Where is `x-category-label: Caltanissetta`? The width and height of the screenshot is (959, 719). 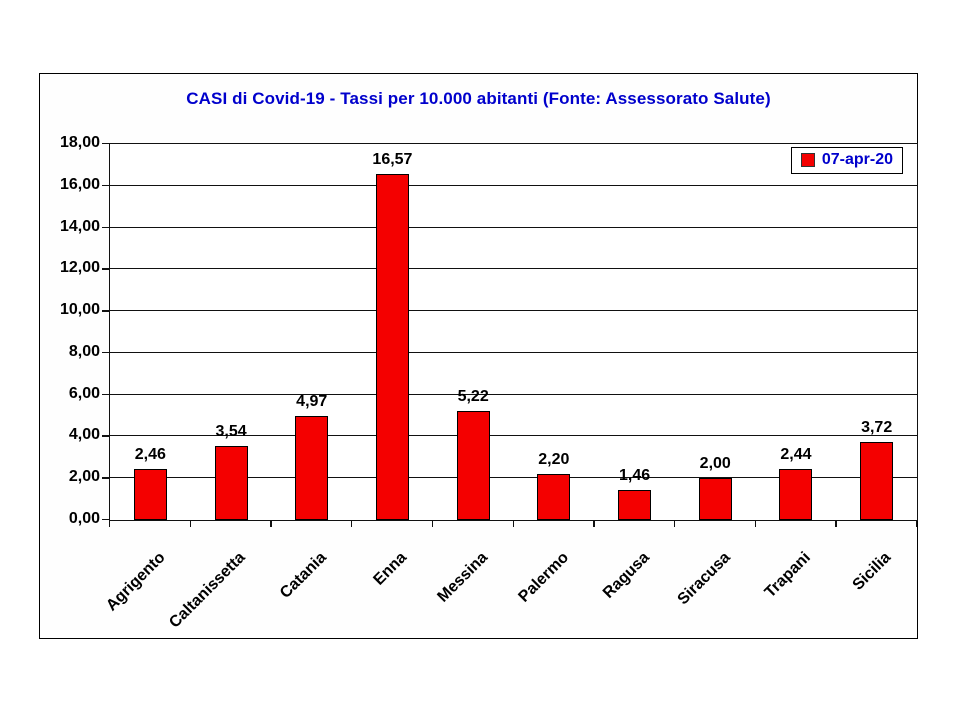
x-category-label: Caltanissetta is located at coordinates (208, 590).